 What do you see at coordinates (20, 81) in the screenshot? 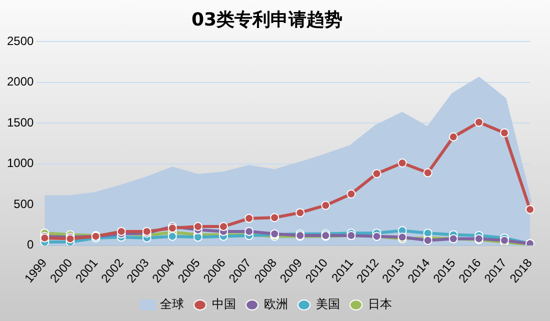
I see `y-tick-label: 2000` at bounding box center [20, 81].